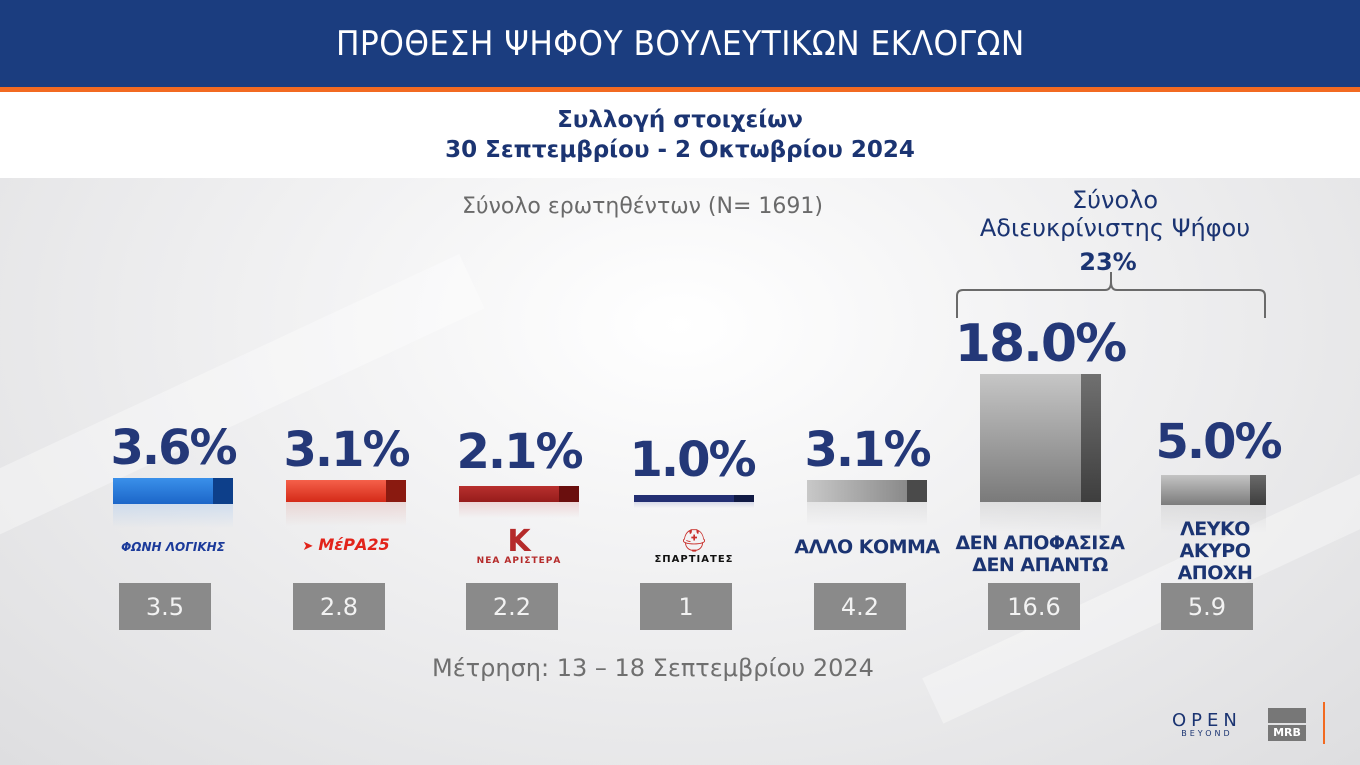 This screenshot has width=1360, height=765. What do you see at coordinates (519, 452) in the screenshot?
I see `bar-value-3: 2.1%` at bounding box center [519, 452].